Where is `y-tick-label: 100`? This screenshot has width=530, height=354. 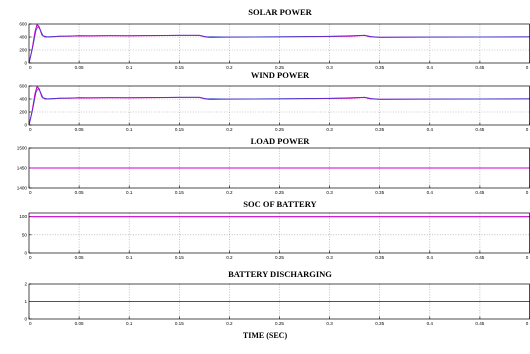 y-tick-label: 100 is located at coordinates (23, 216).